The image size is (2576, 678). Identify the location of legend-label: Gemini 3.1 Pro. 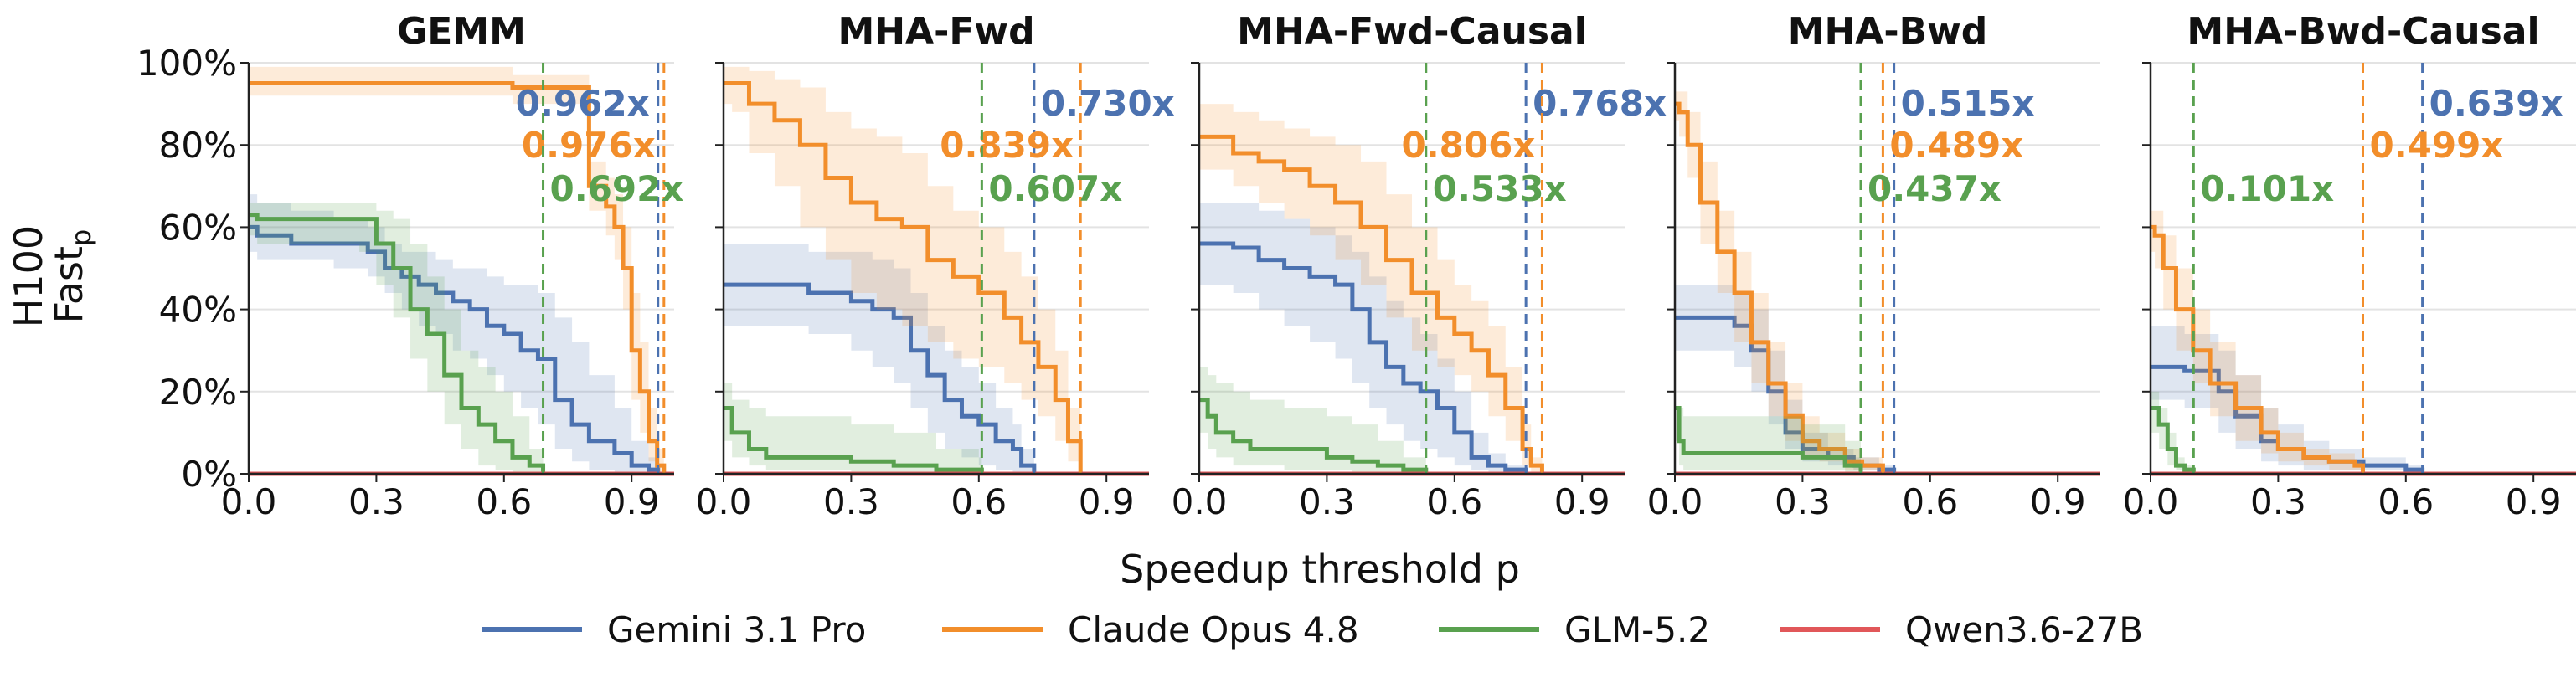
(736, 629).